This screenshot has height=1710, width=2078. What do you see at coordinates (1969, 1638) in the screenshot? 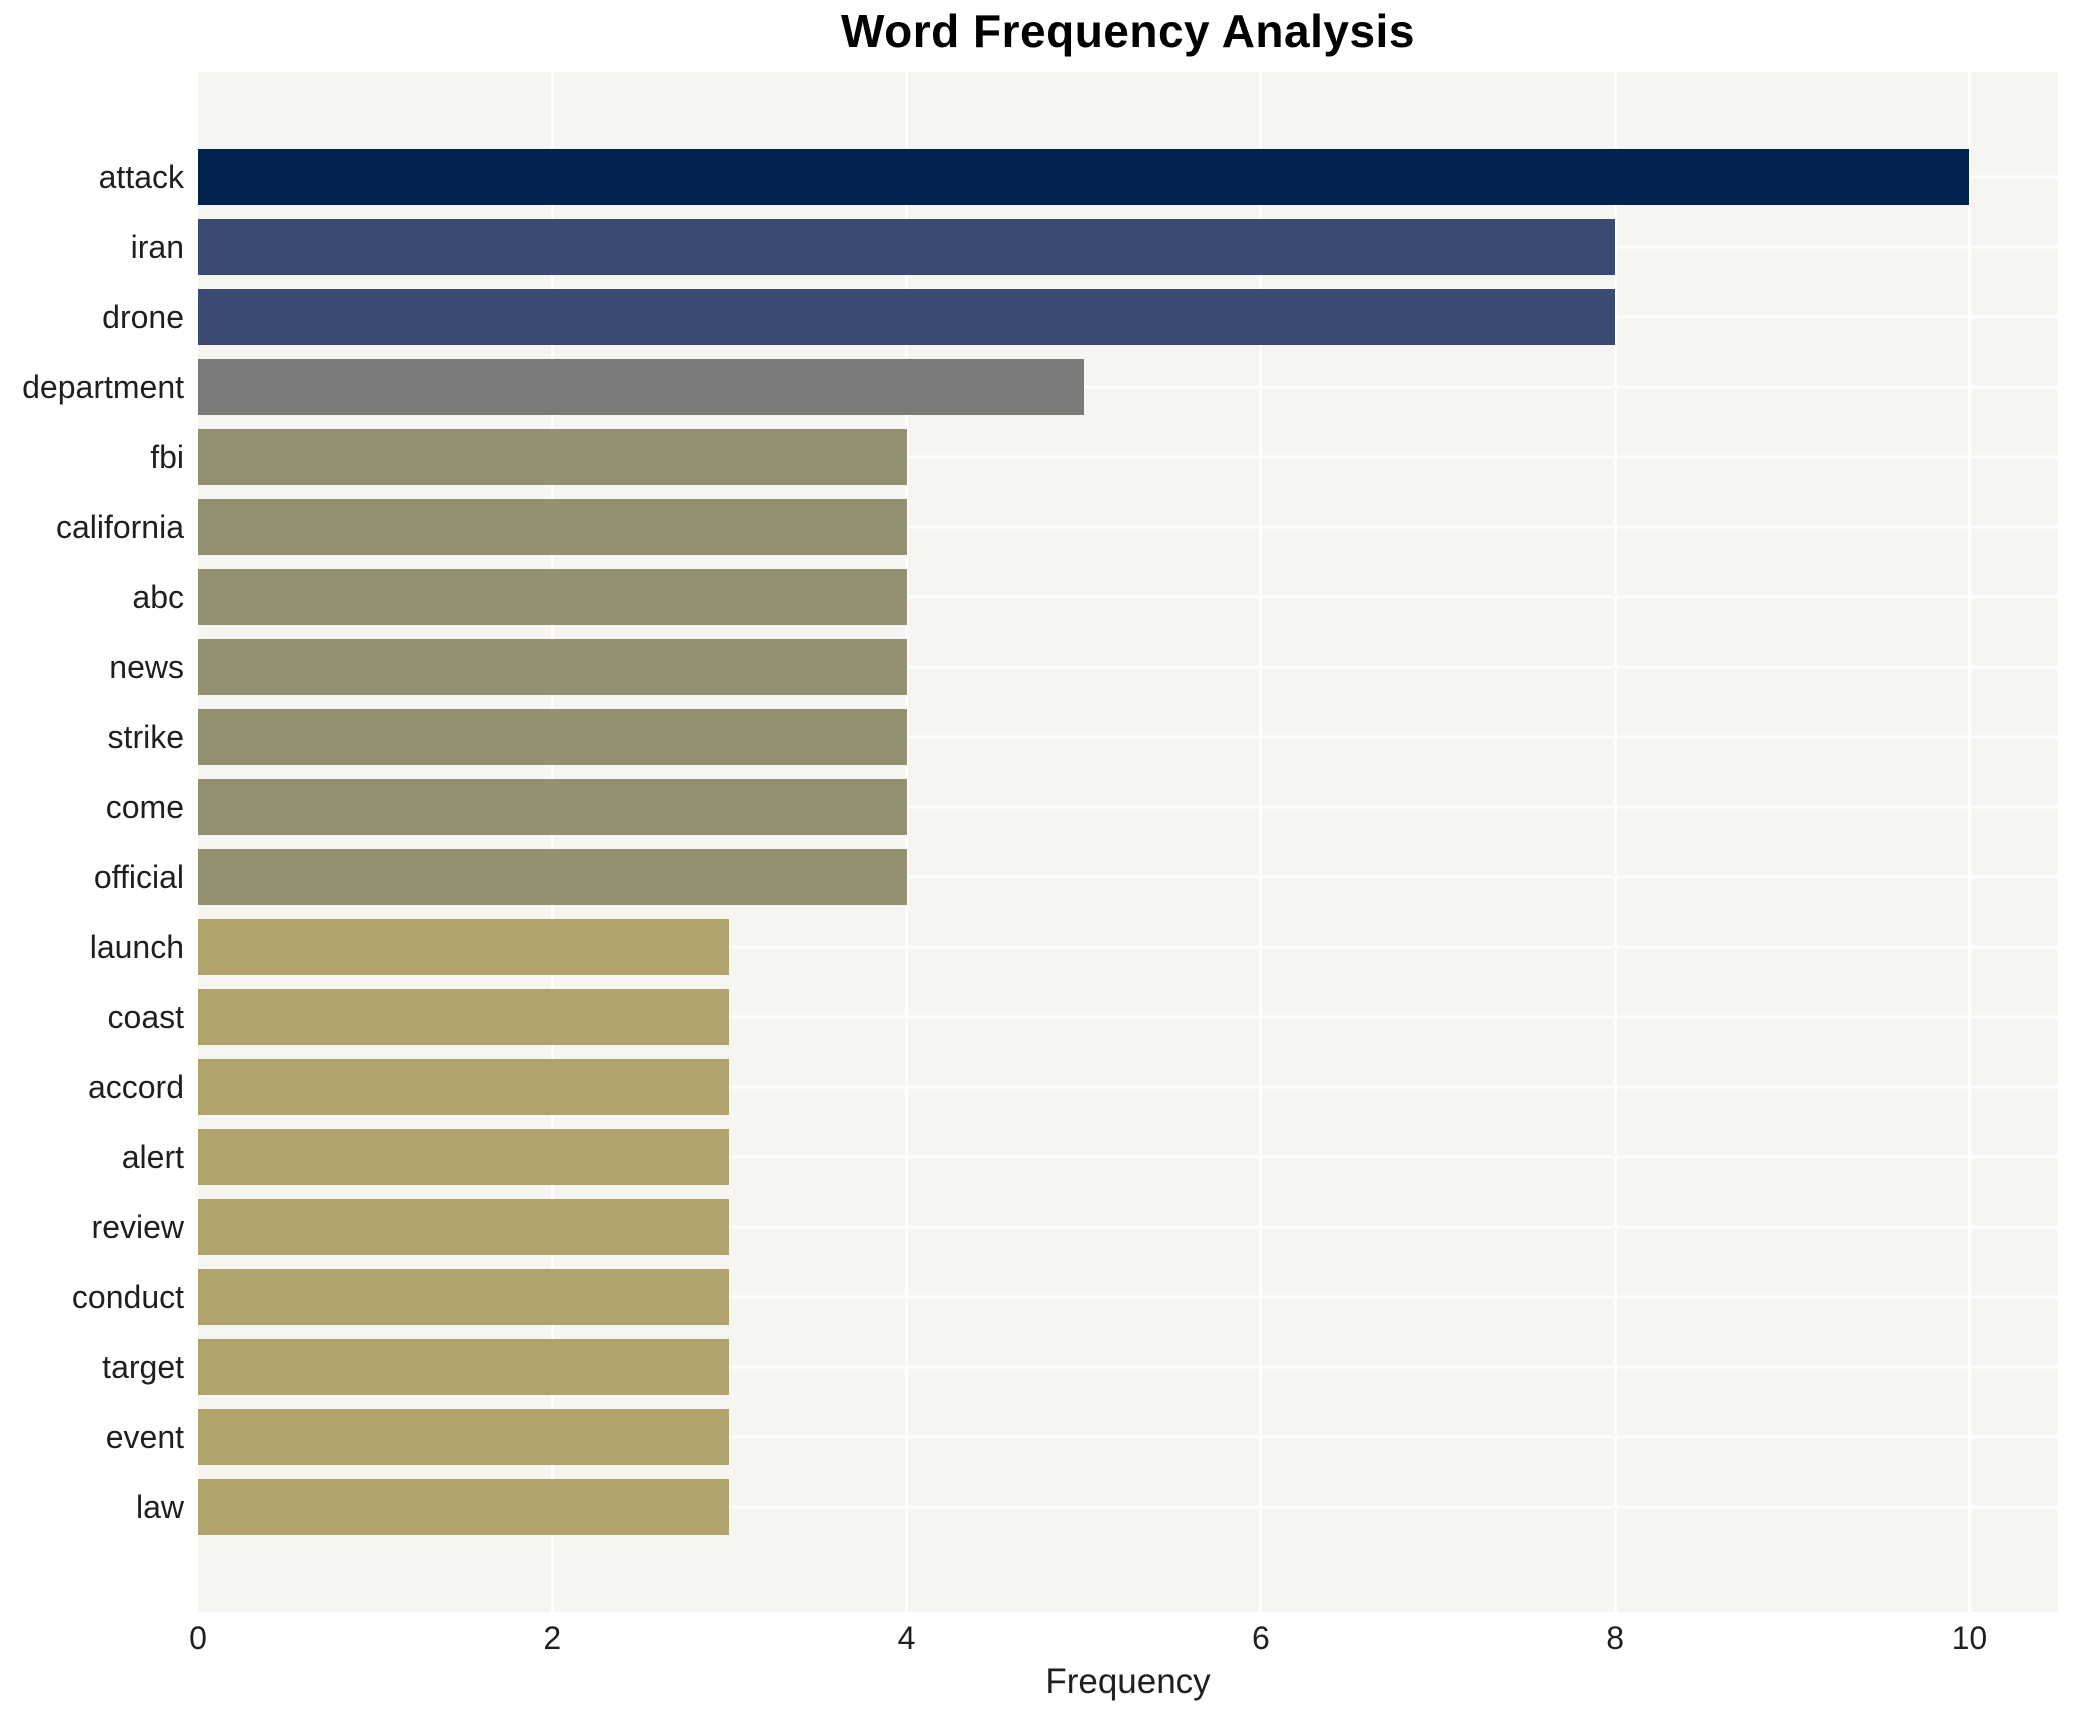
I see `x-tick-label: 10` at bounding box center [1969, 1638].